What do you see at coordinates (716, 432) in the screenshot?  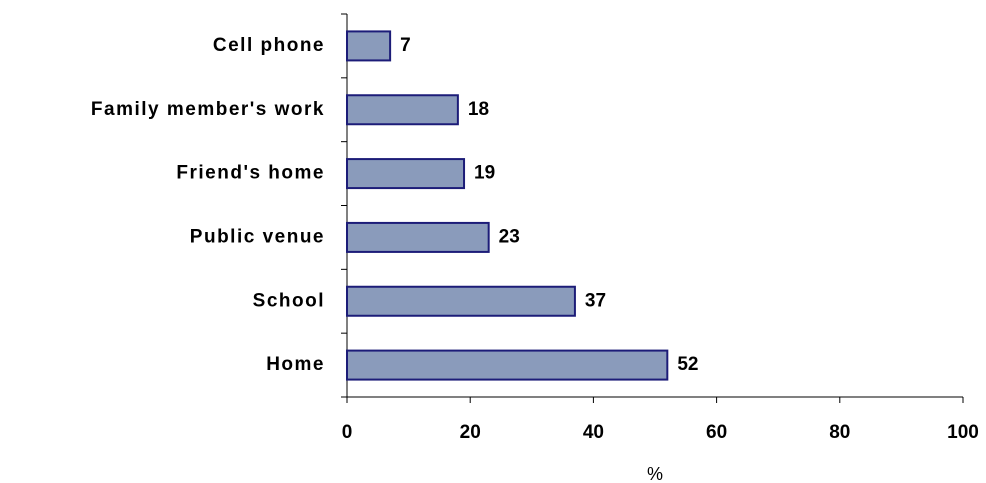 I see `x-tick-label: 60` at bounding box center [716, 432].